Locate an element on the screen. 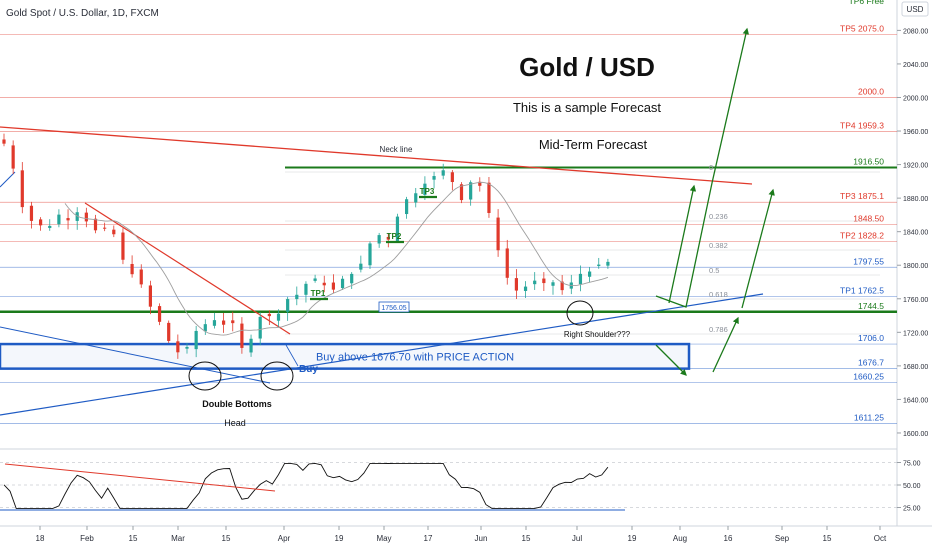  left-trendline is located at coordinates (8, 179).